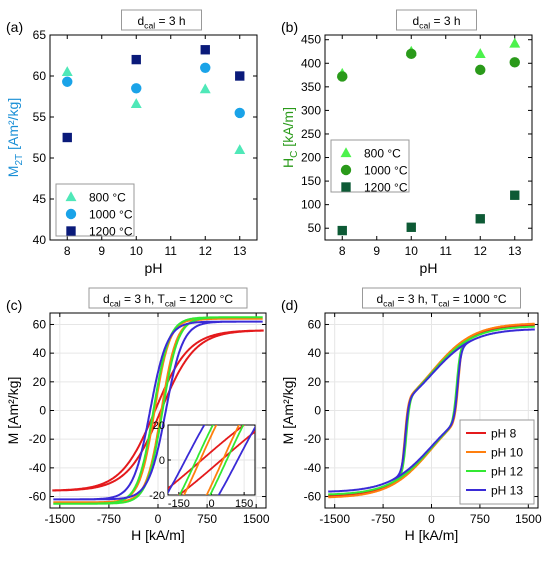 The height and width of the screenshot is (563, 550). Describe the element at coordinates (382, 154) in the screenshot. I see `legend-label: 800 °C` at that location.